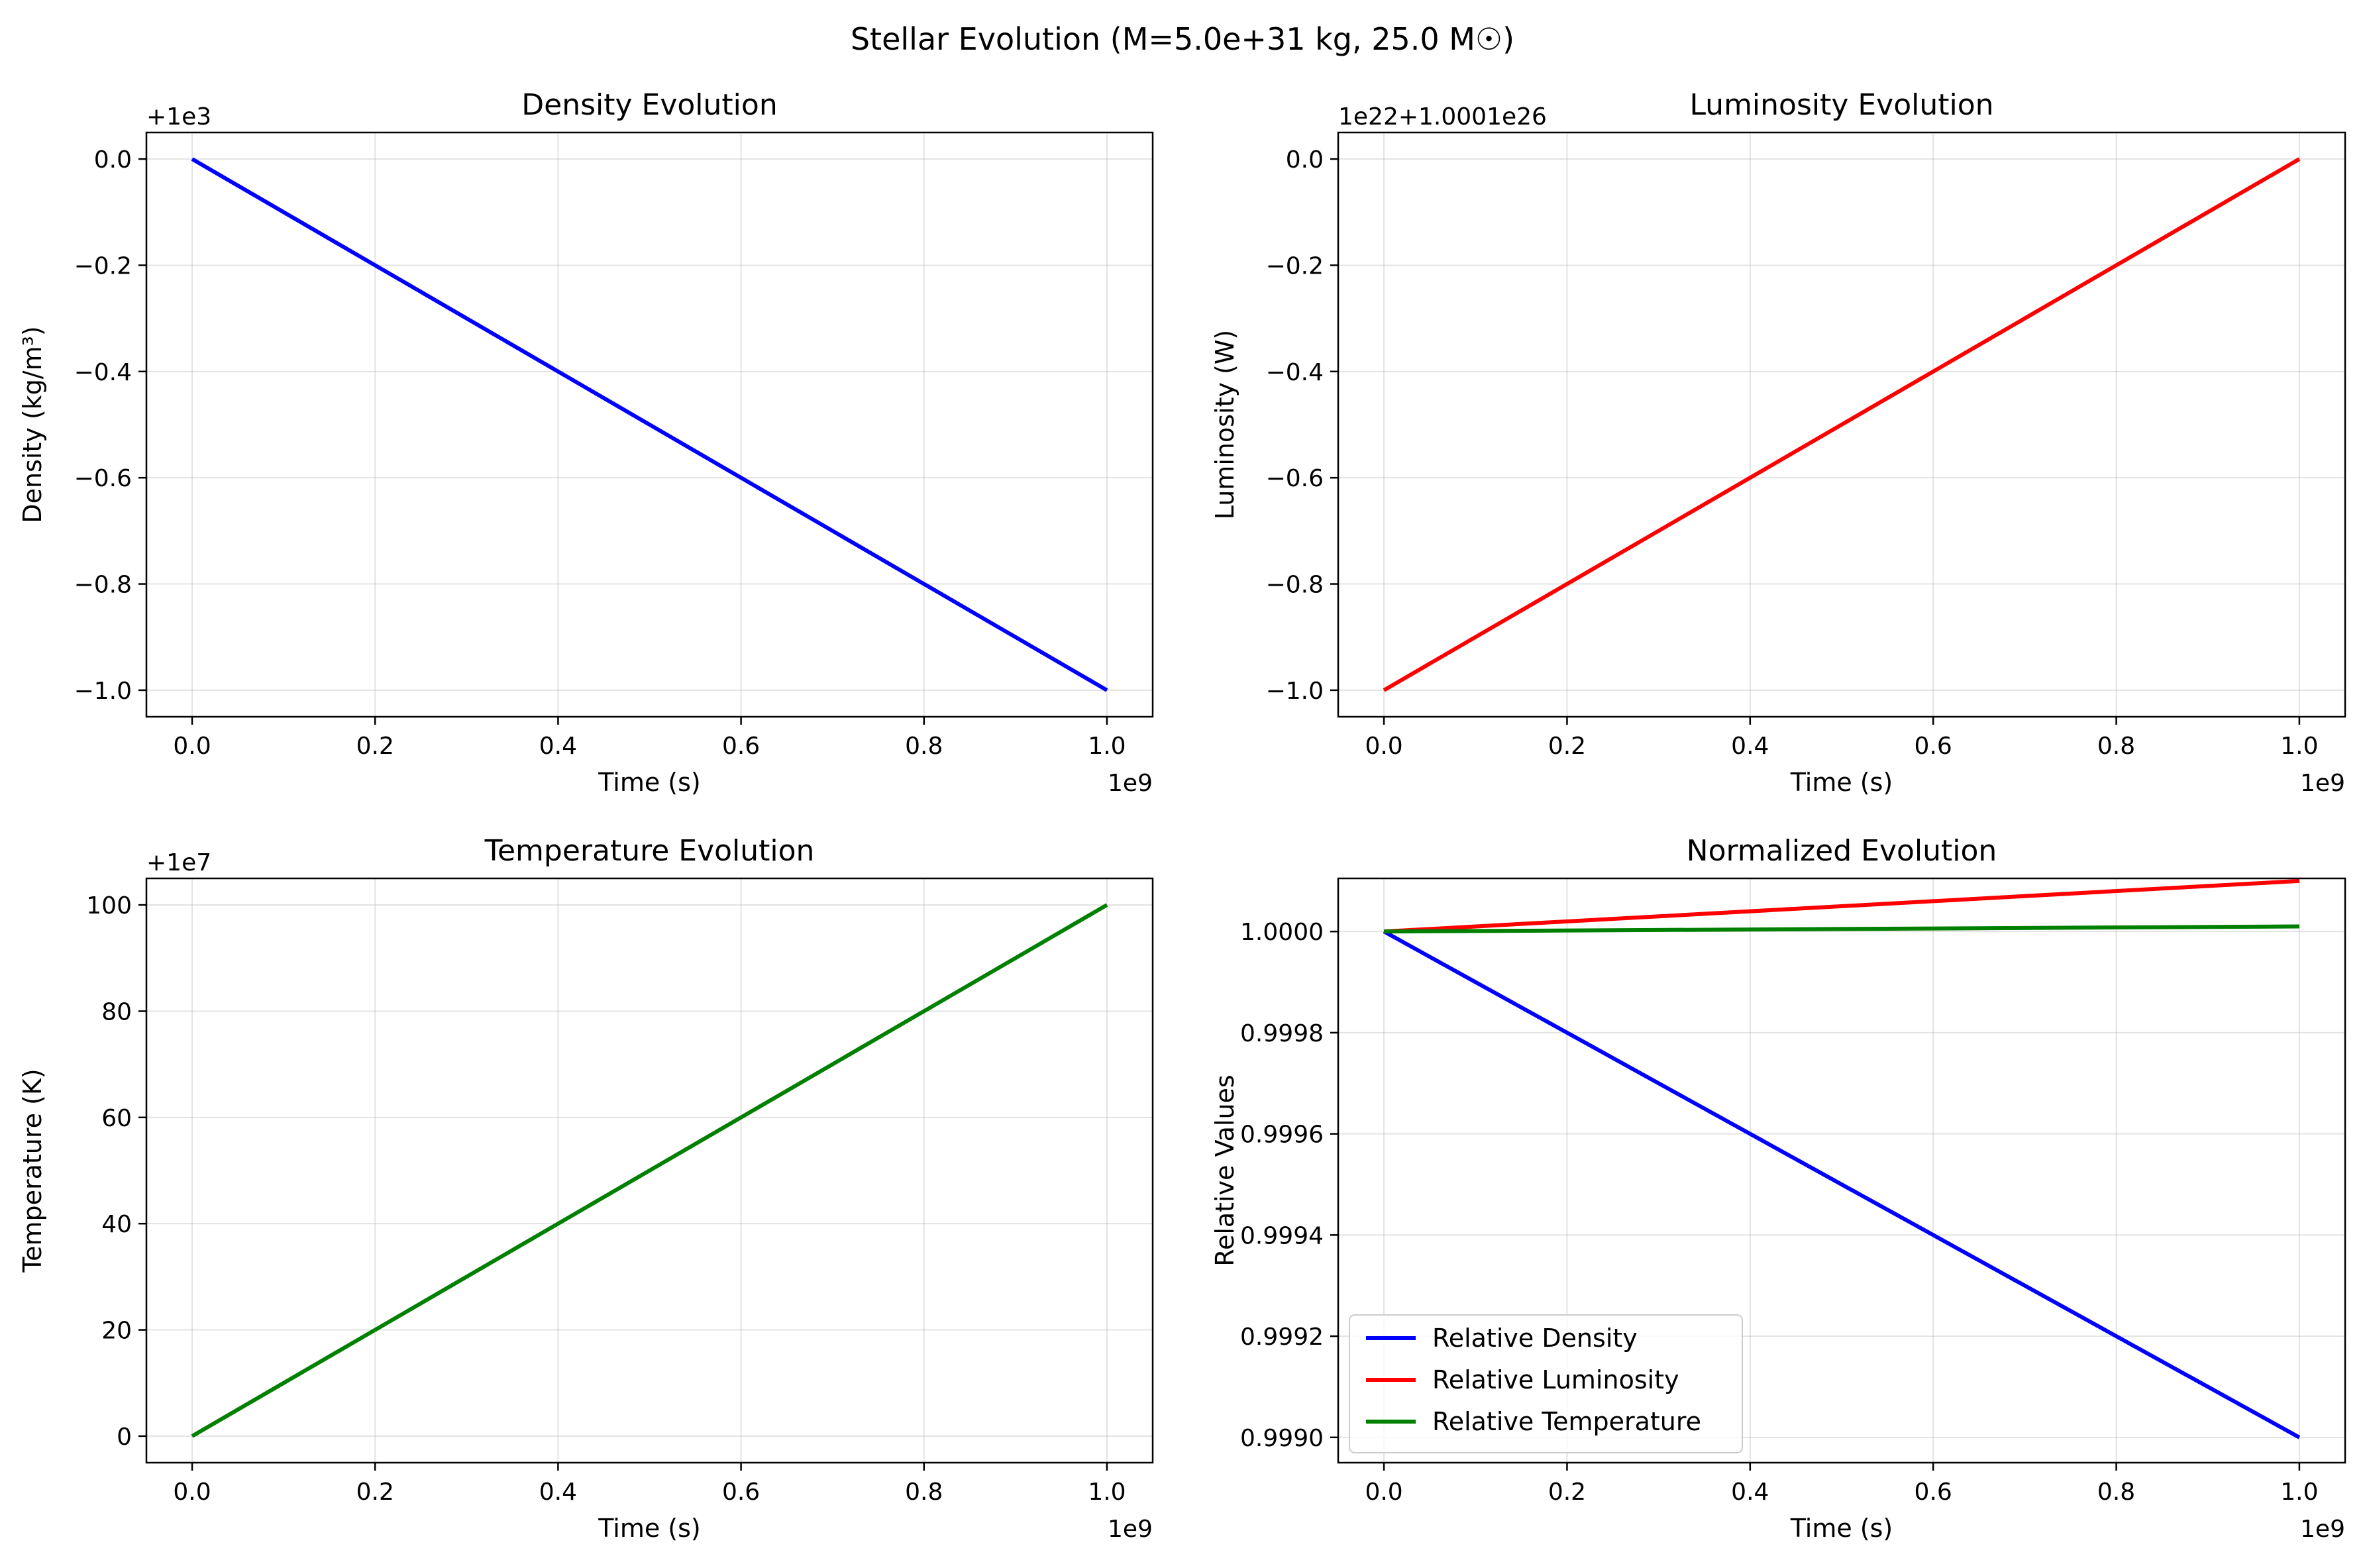 This screenshot has width=2365, height=1568. What do you see at coordinates (32, 1171) in the screenshot?
I see `y-axis-label: Temperature (K)` at bounding box center [32, 1171].